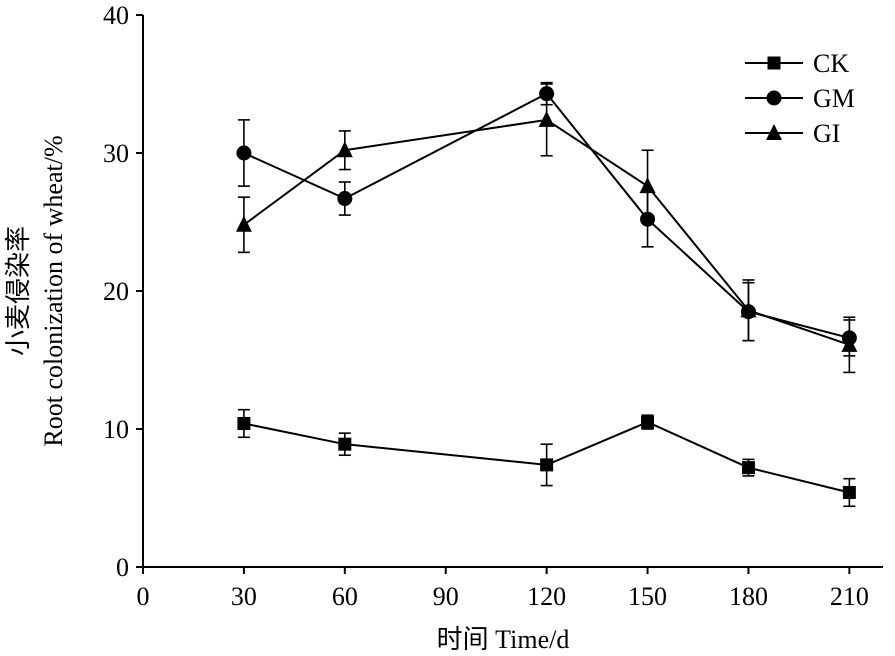 The image size is (895, 656). What do you see at coordinates (774, 63) in the screenshot?
I see `legend-marker-square` at bounding box center [774, 63].